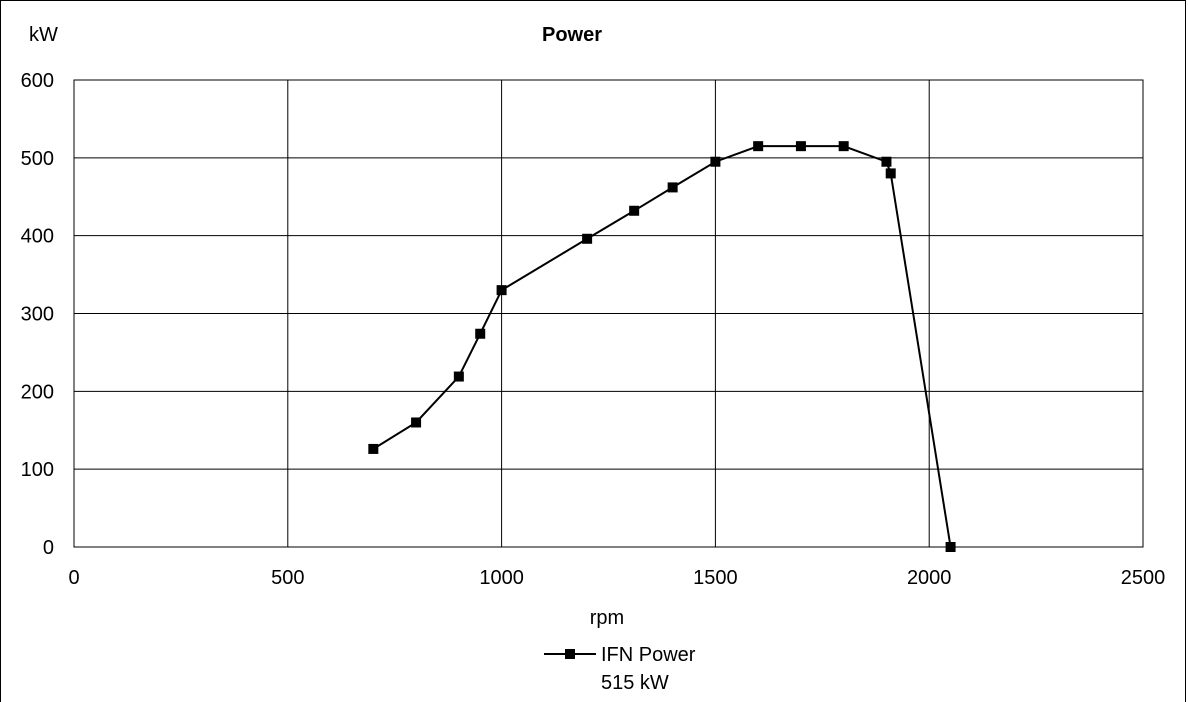 The height and width of the screenshot is (702, 1188). I want to click on y-tick-label: 400, so click(37, 237).